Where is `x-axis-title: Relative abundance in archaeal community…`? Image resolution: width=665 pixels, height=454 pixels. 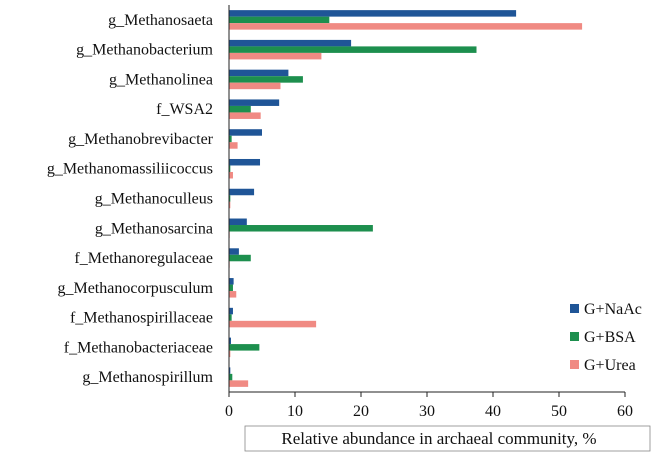
x-axis-title: Relative abundance in archaeal community… is located at coordinates (438, 438).